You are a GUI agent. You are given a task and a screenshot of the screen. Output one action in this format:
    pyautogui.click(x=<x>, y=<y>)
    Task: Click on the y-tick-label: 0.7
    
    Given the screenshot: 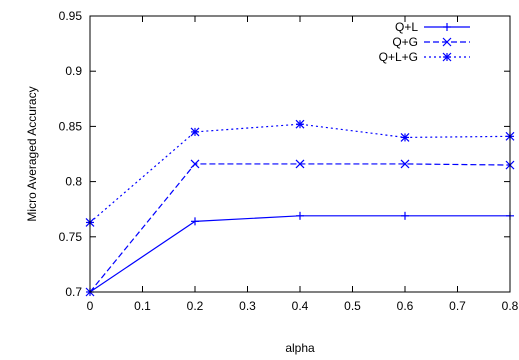 What is the action you would take?
    pyautogui.click(x=73, y=292)
    